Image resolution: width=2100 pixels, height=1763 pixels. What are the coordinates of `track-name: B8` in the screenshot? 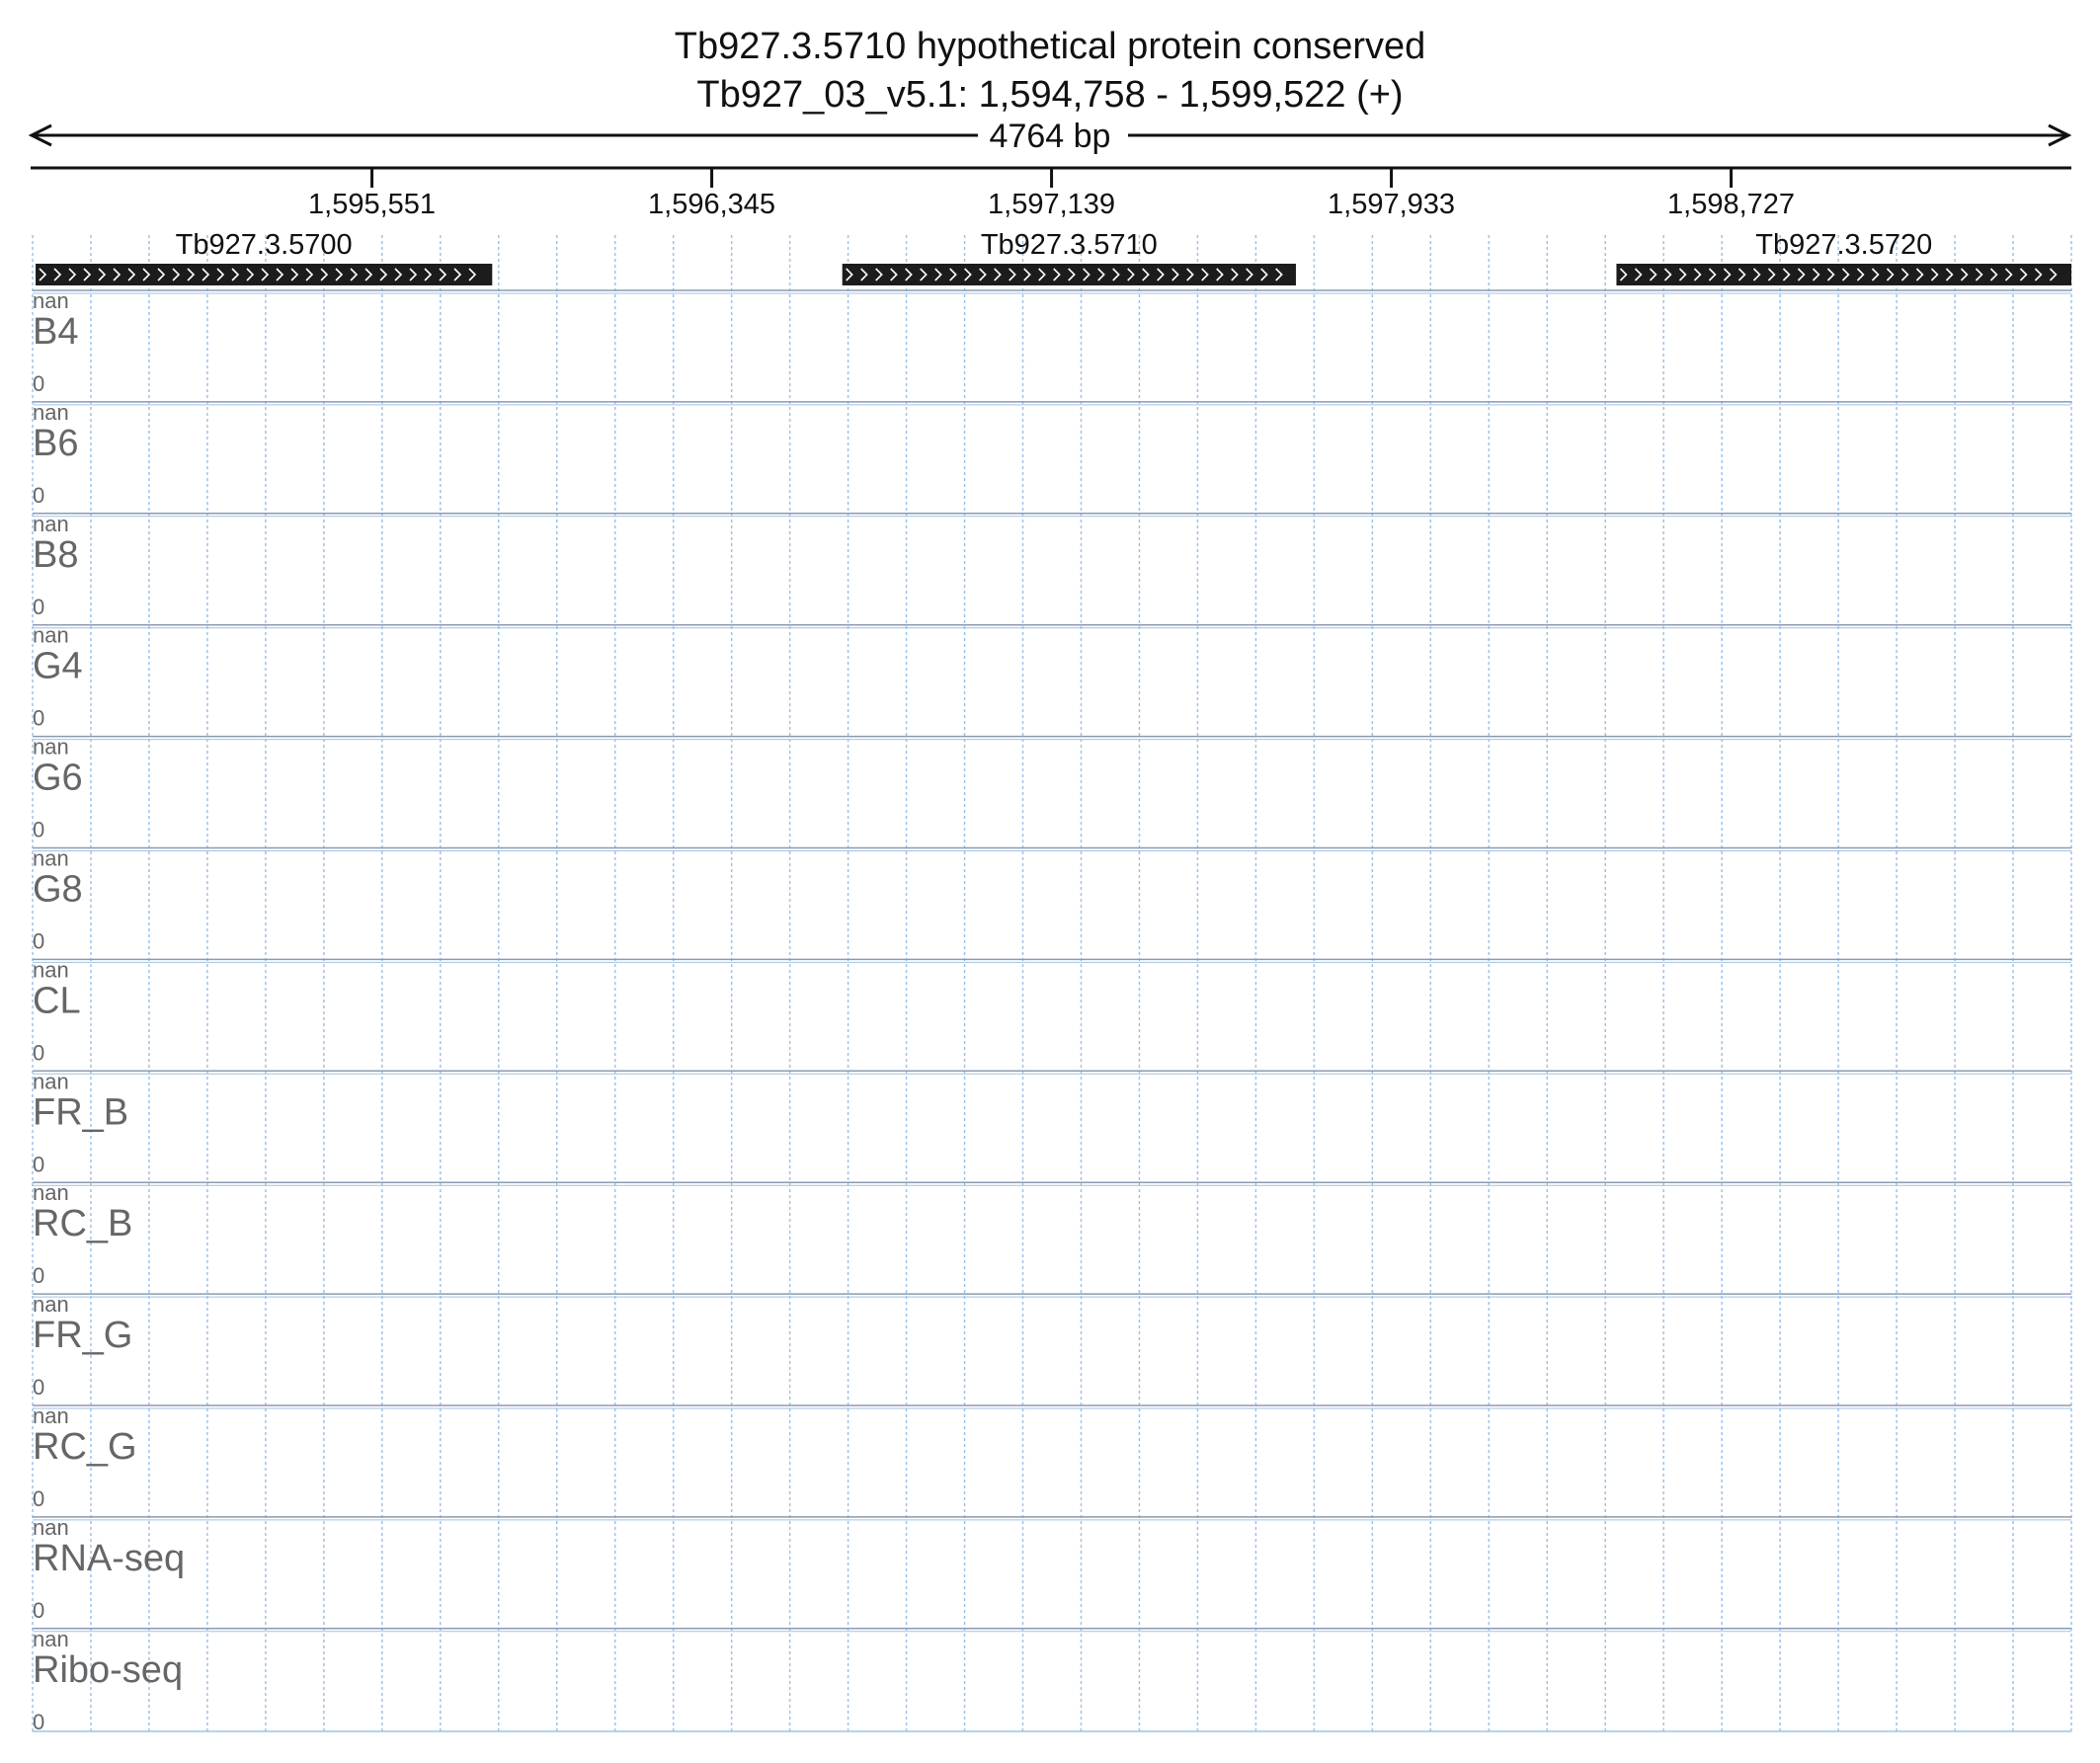 It's located at (55, 555).